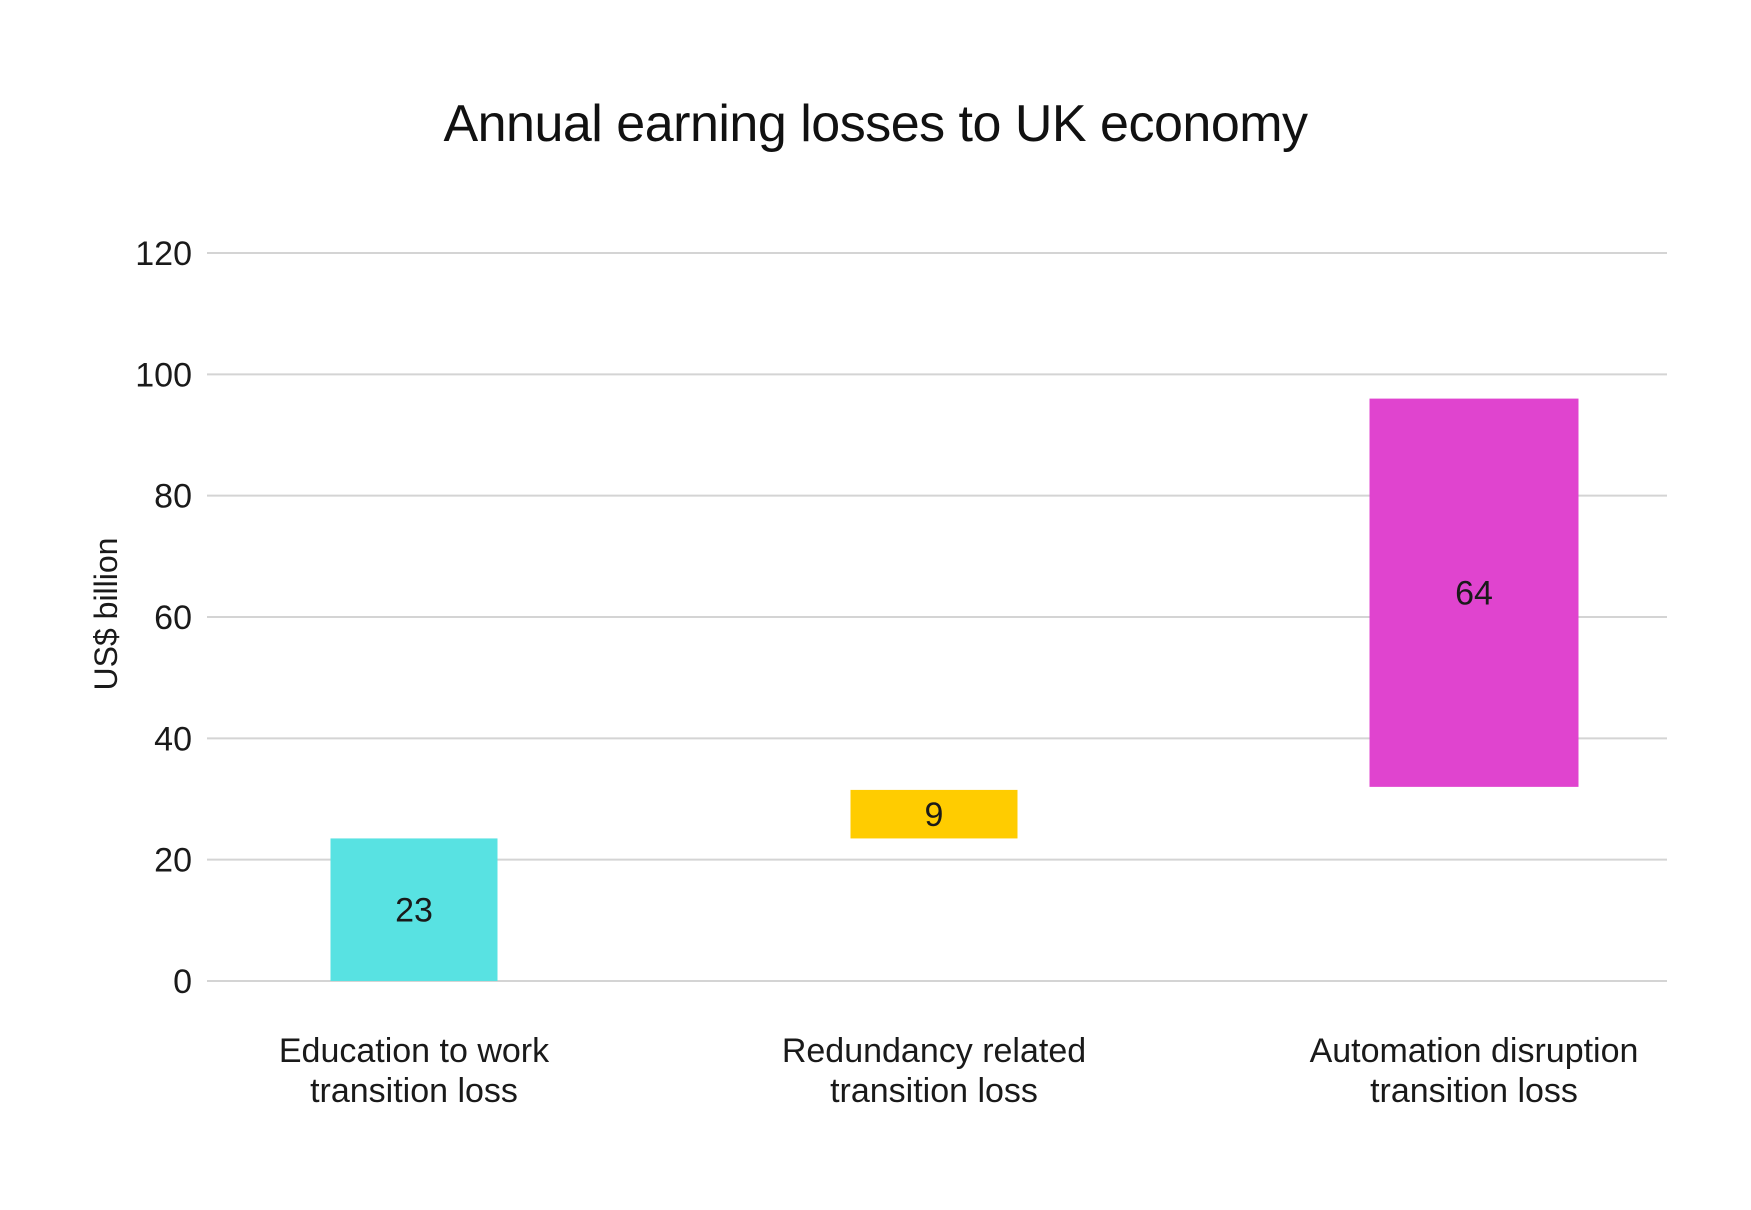  I want to click on x-category-label: Redundancy related transition loss, so click(934, 1071).